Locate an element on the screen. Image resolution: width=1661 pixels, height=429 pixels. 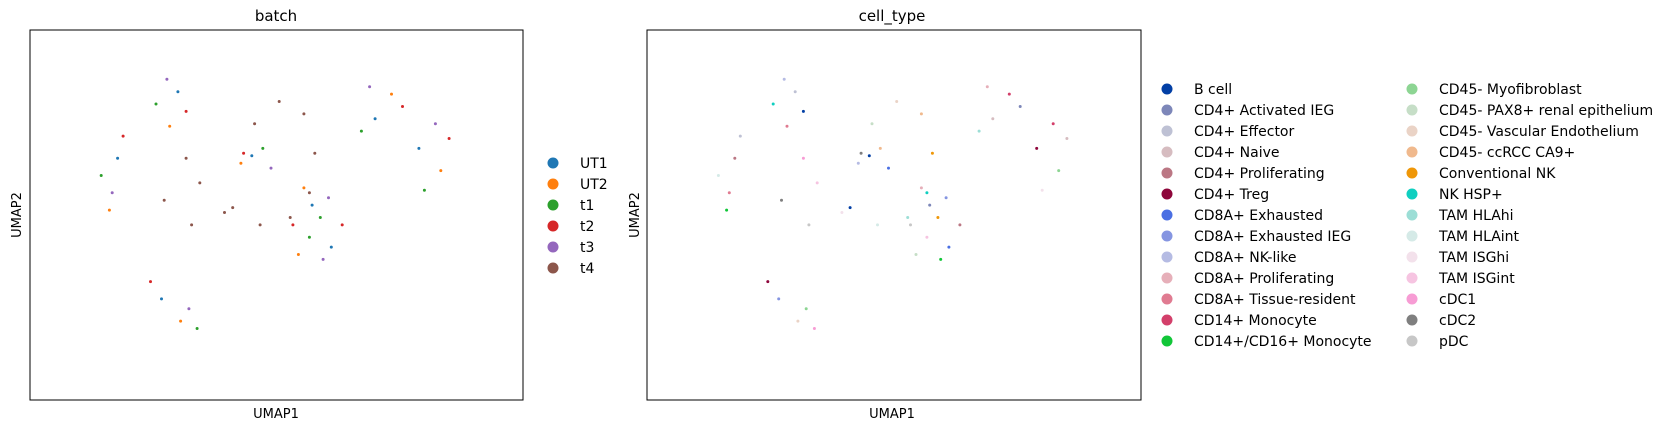
legend-label: CD8A+ Proliferating is located at coordinates (1264, 279).